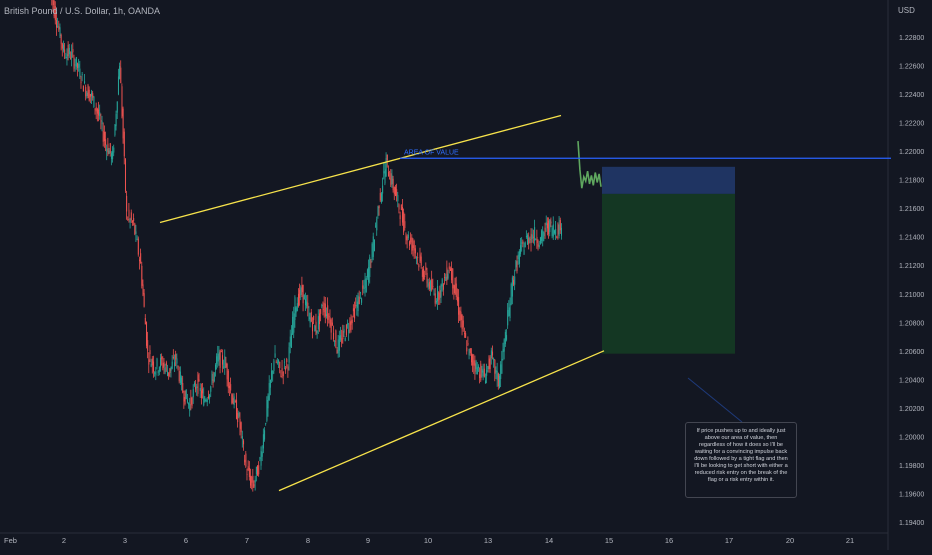  I want to click on x-tick-label: 8, so click(308, 540).